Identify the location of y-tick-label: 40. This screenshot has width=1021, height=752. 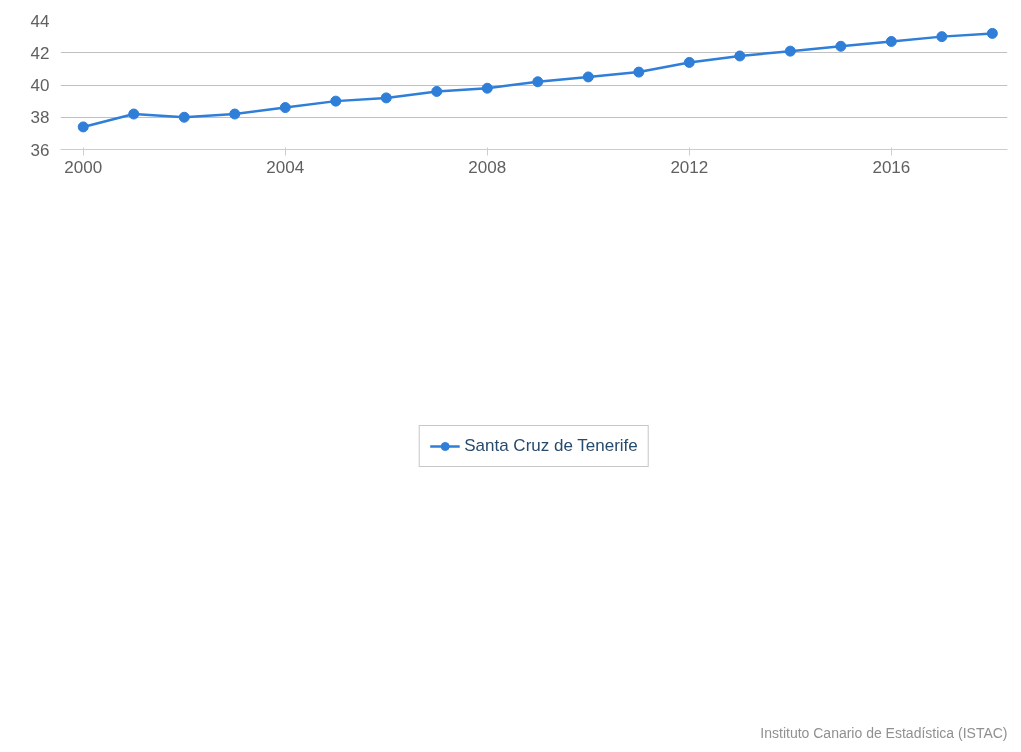
(40, 85).